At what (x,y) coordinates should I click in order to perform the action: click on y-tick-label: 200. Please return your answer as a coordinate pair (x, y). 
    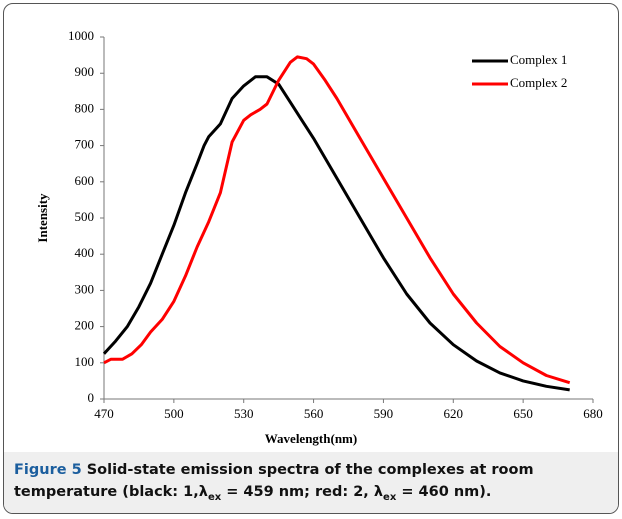
    Looking at the image, I should click on (85, 325).